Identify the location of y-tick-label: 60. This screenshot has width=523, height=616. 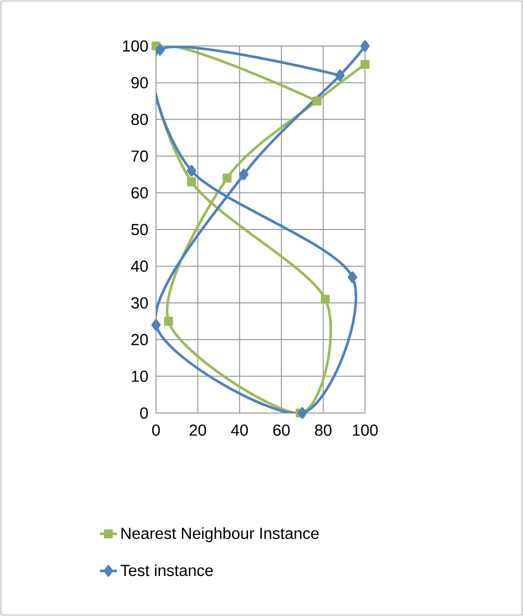
(139, 192).